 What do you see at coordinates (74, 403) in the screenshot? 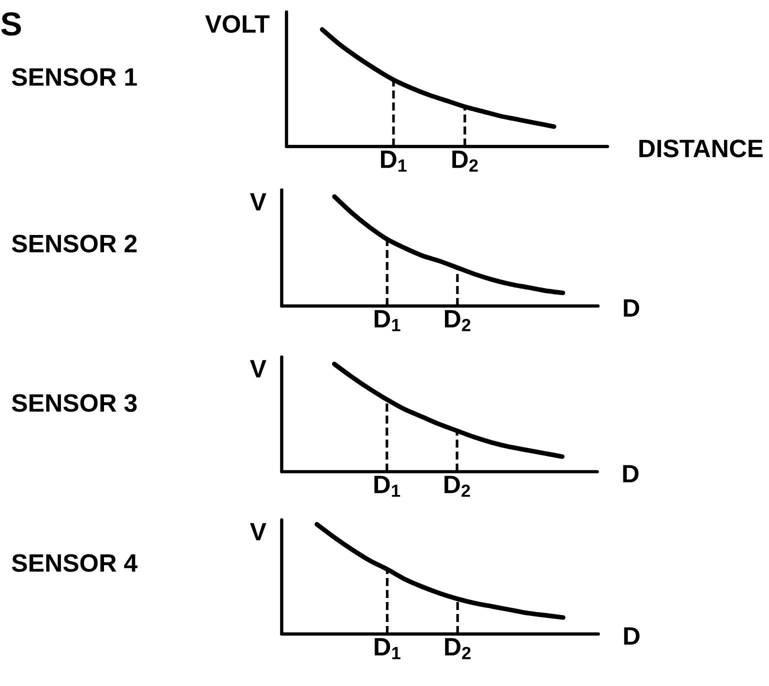
I see `text: SENSOR 3` at bounding box center [74, 403].